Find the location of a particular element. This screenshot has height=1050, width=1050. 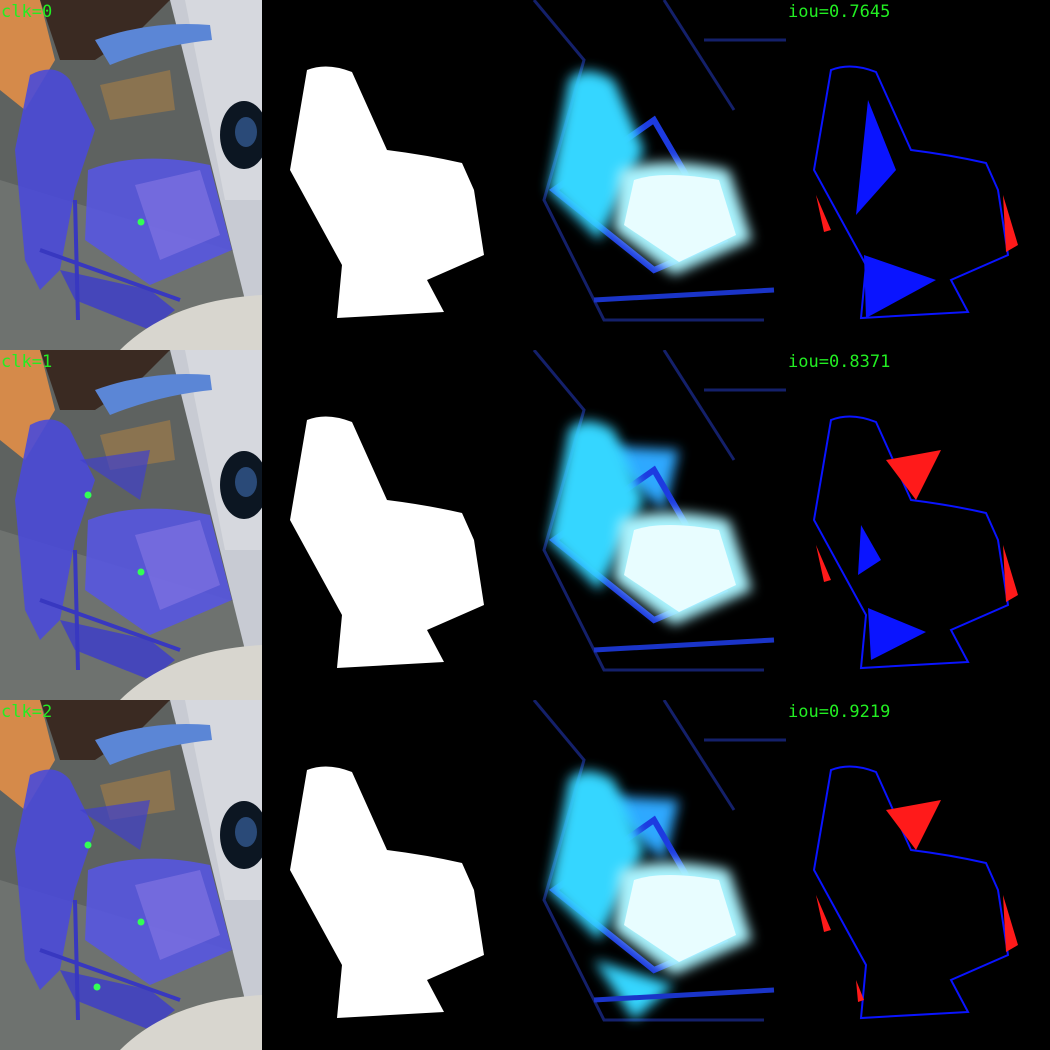

click-count-label: clk=2 is located at coordinates (27, 712).